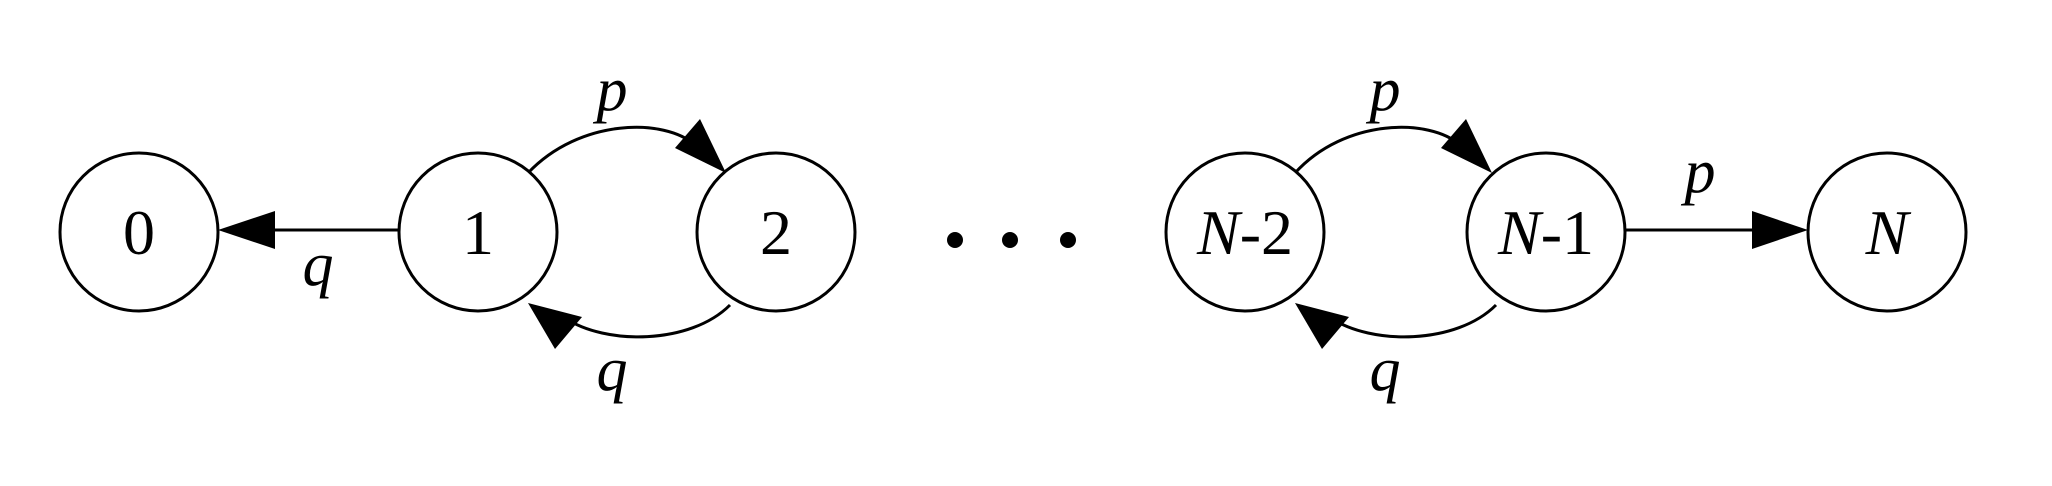 The image size is (2052, 486). What do you see at coordinates (1698, 172) in the screenshot?
I see `edge-label-sN1-sN: p` at bounding box center [1698, 172].